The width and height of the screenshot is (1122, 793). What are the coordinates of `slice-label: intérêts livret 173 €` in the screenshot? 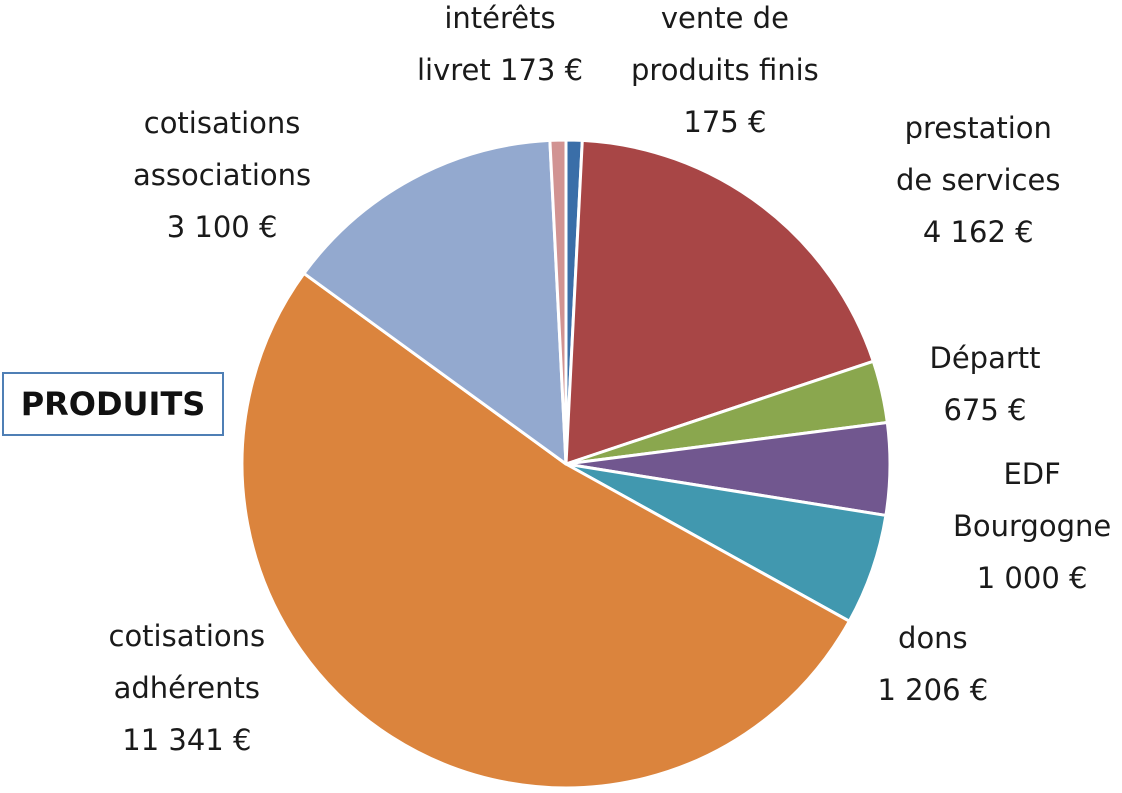 It's located at (500, 48).